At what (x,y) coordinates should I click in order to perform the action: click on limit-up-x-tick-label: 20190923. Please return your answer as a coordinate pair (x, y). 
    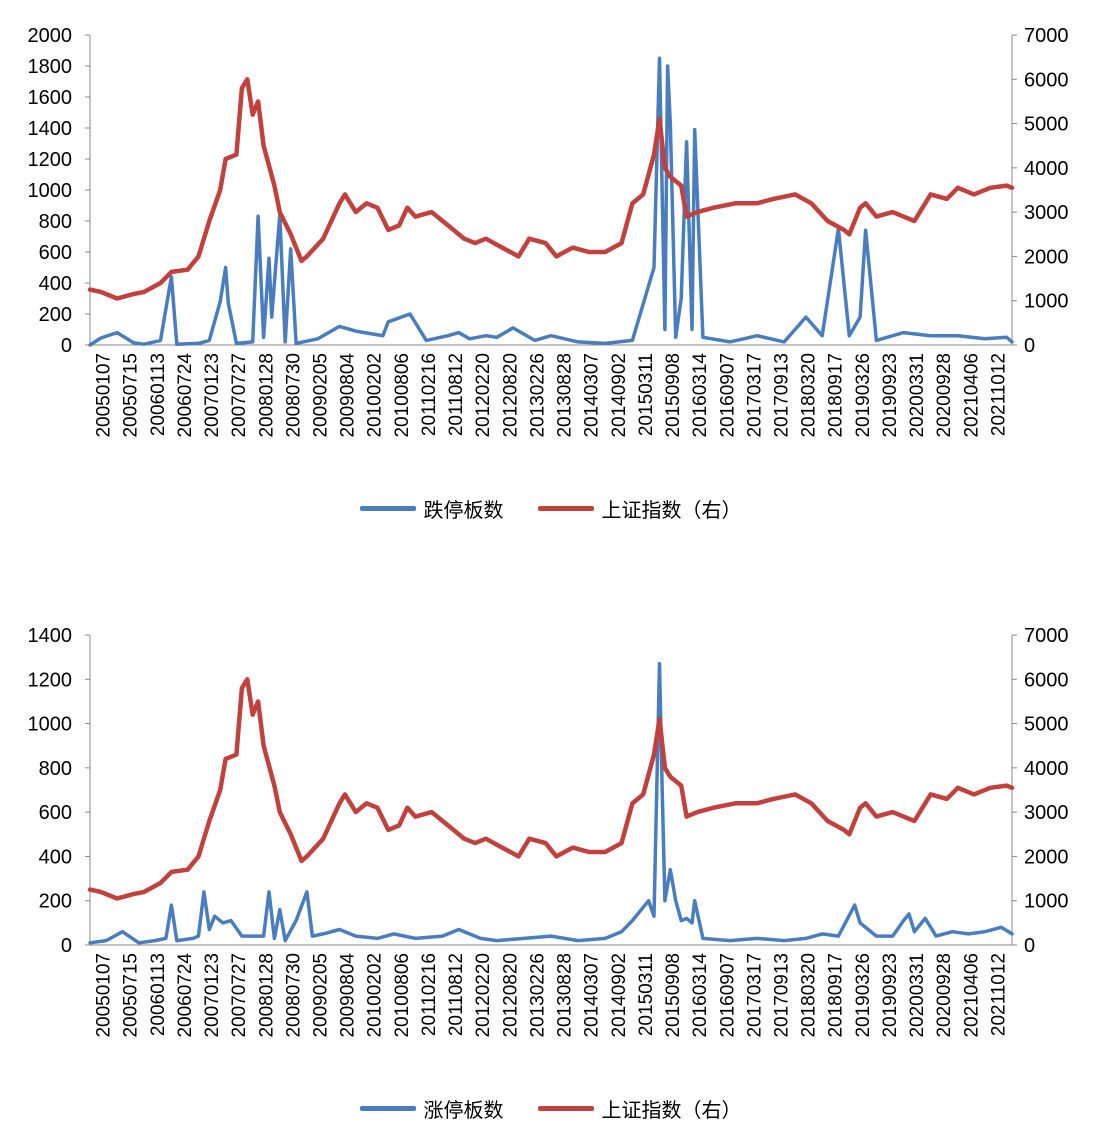
    Looking at the image, I should click on (890, 995).